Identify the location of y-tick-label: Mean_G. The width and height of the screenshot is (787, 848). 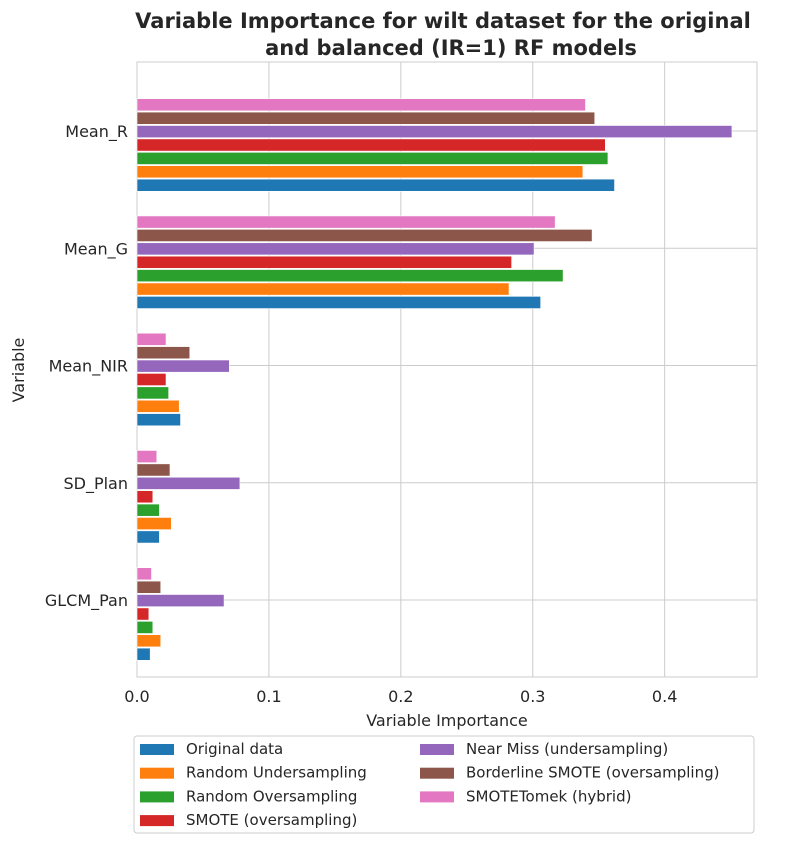
(96, 249).